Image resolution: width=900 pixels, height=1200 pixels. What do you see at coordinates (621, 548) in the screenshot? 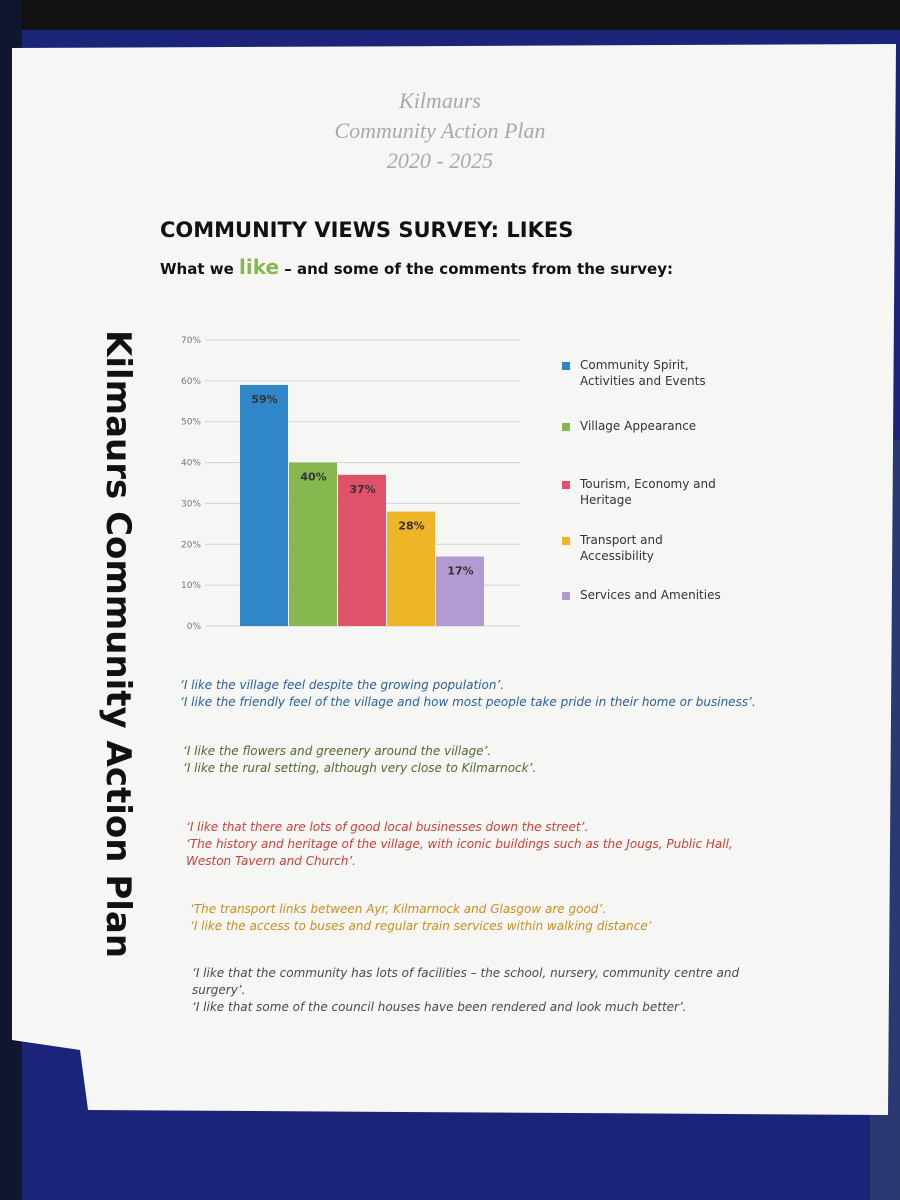
I see `legend-label: Transport and Accessibility` at bounding box center [621, 548].